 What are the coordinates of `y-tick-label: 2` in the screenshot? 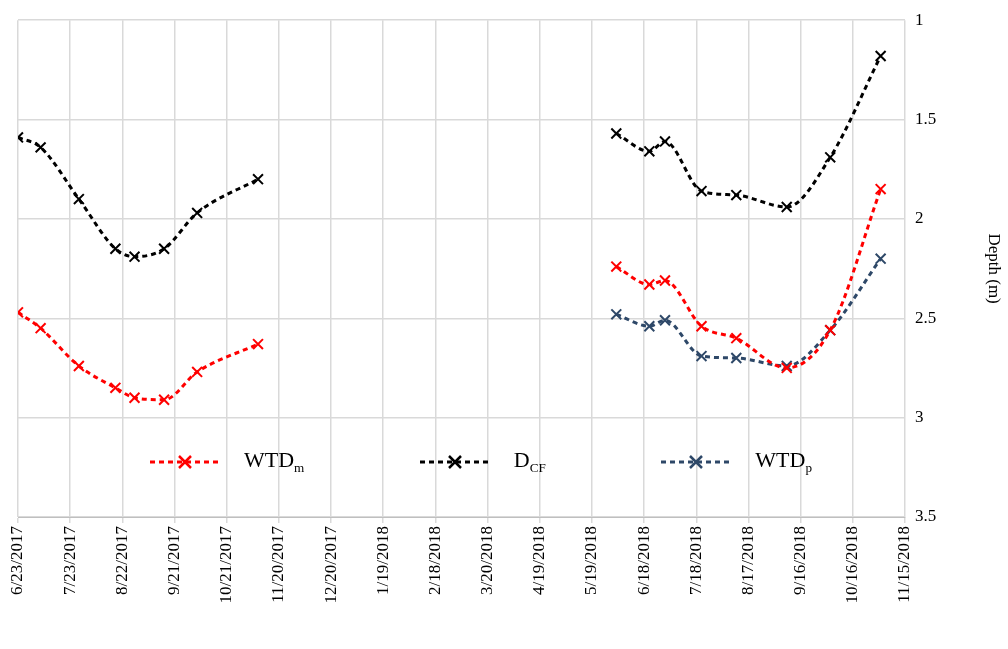 It's located at (919, 218).